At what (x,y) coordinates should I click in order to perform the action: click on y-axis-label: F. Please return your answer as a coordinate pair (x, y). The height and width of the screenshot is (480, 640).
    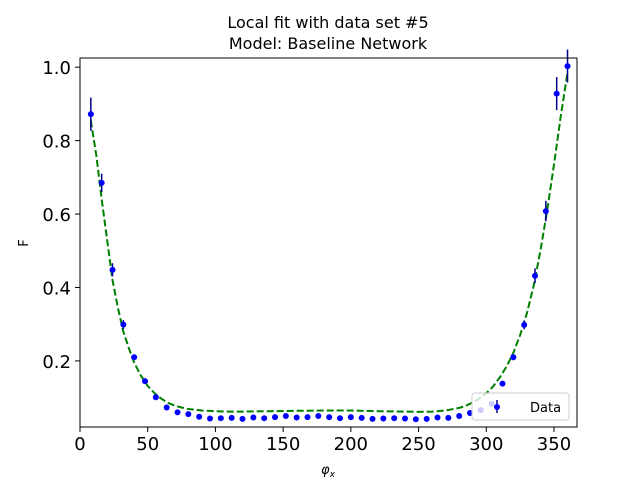
    Looking at the image, I should click on (24, 242).